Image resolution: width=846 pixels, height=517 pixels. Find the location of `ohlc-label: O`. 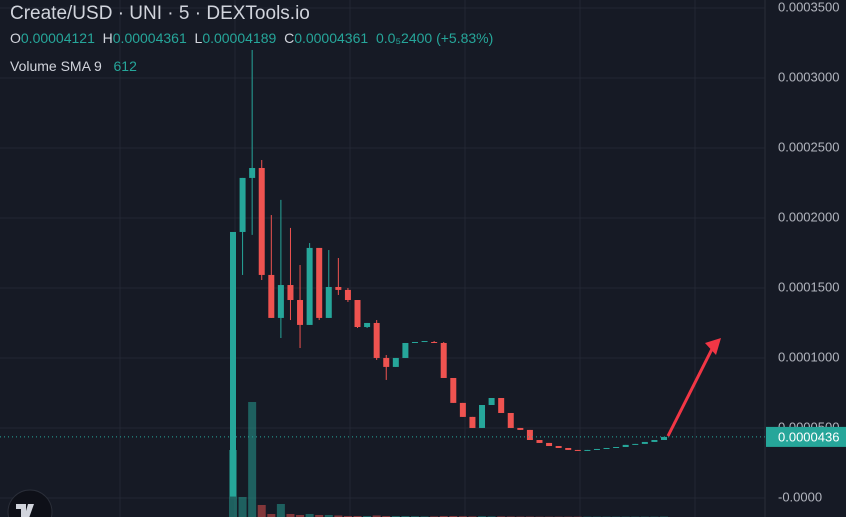

ohlc-label: O is located at coordinates (15, 38).